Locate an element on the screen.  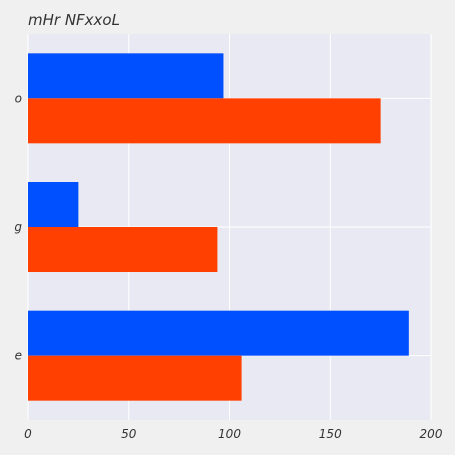
chart-title: mHr NFxxoL is located at coordinates (74, 20).